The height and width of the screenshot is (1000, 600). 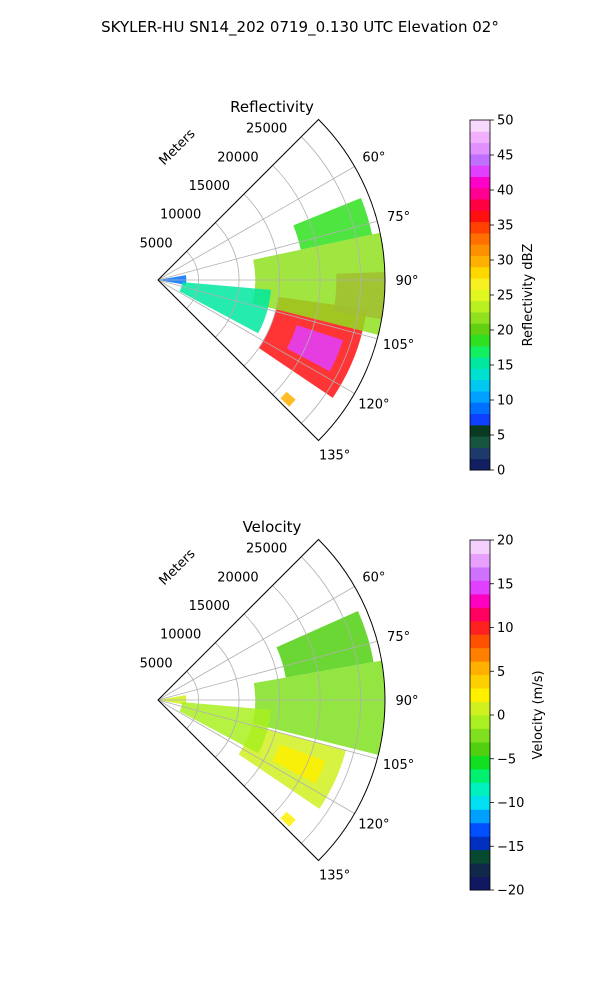 I want to click on colorbar-tick-label: 45, so click(x=505, y=156).